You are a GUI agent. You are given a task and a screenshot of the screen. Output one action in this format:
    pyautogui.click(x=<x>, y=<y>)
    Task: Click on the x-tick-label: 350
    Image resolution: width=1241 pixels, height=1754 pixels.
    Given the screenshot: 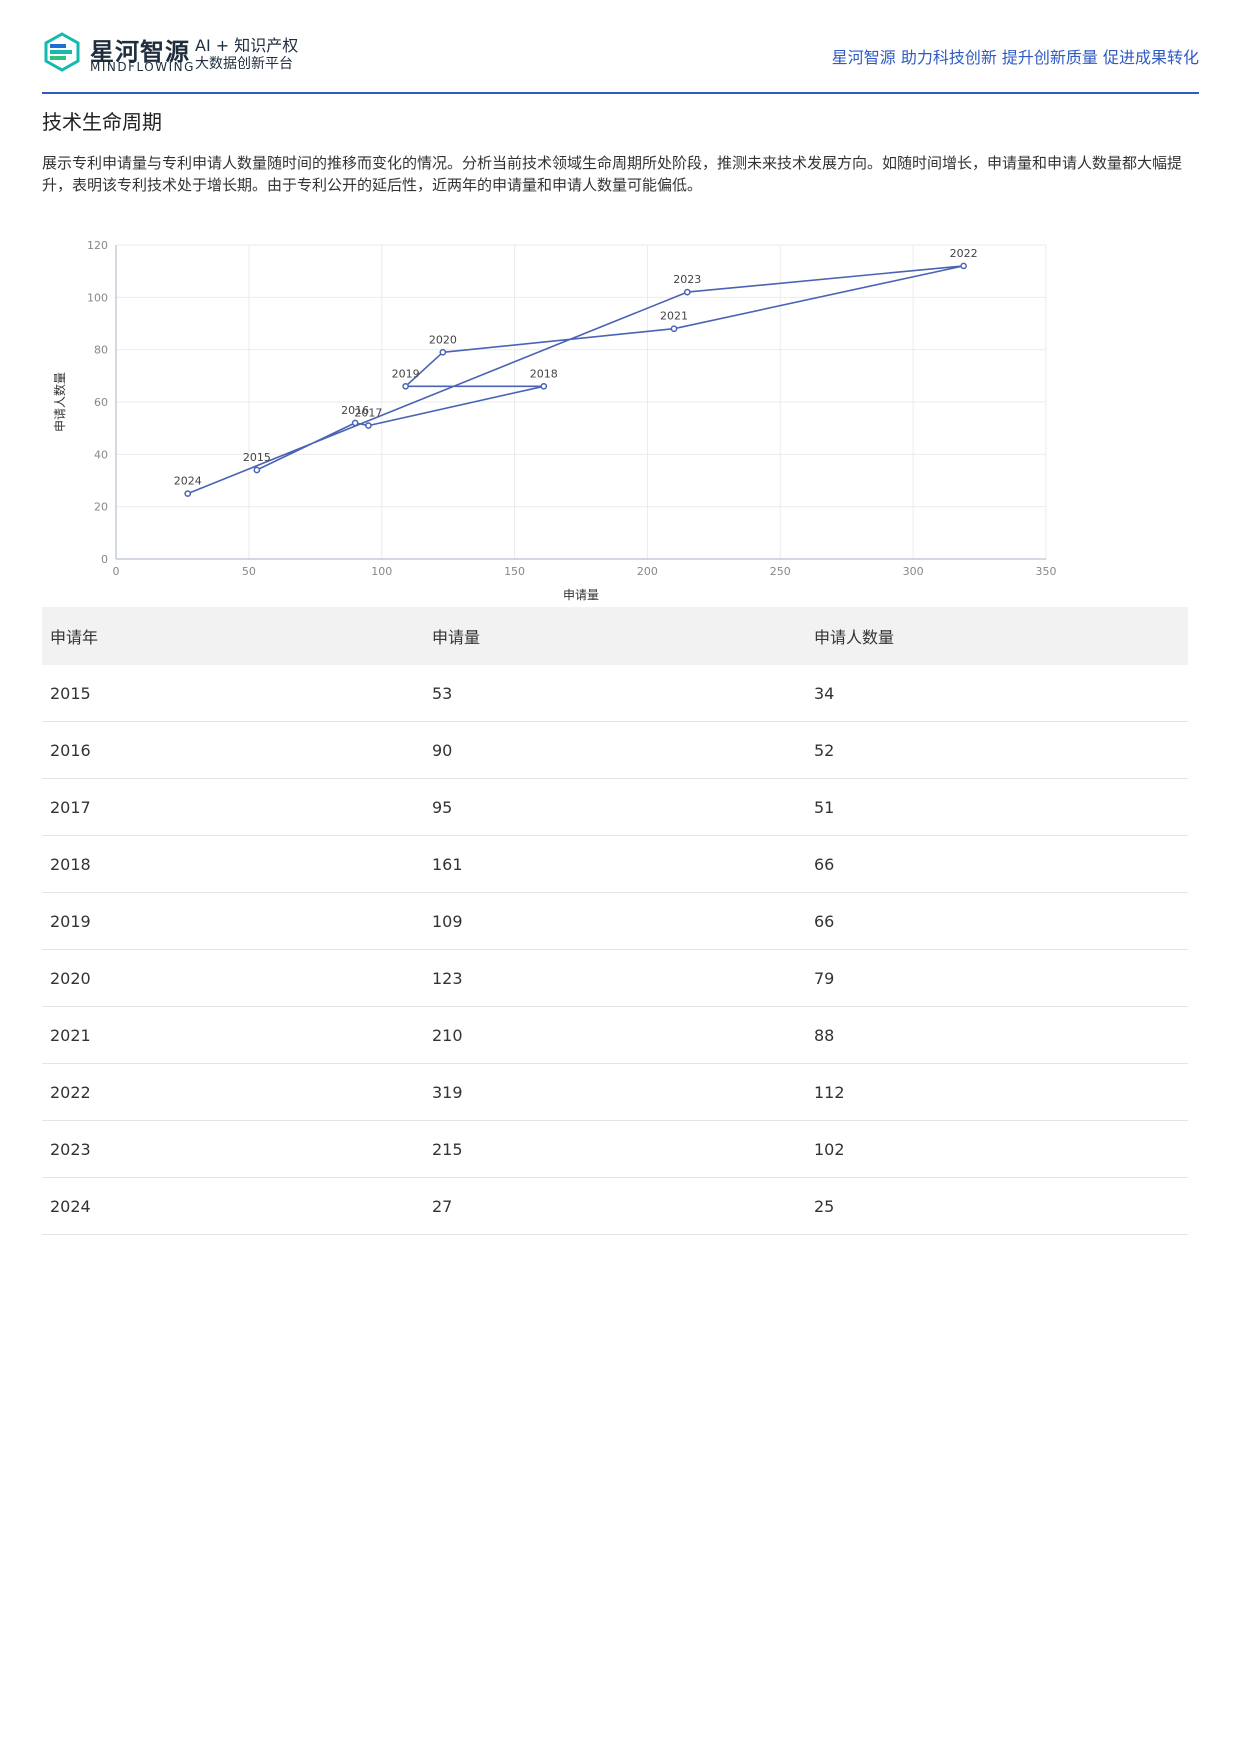 What is the action you would take?
    pyautogui.click(x=1046, y=571)
    